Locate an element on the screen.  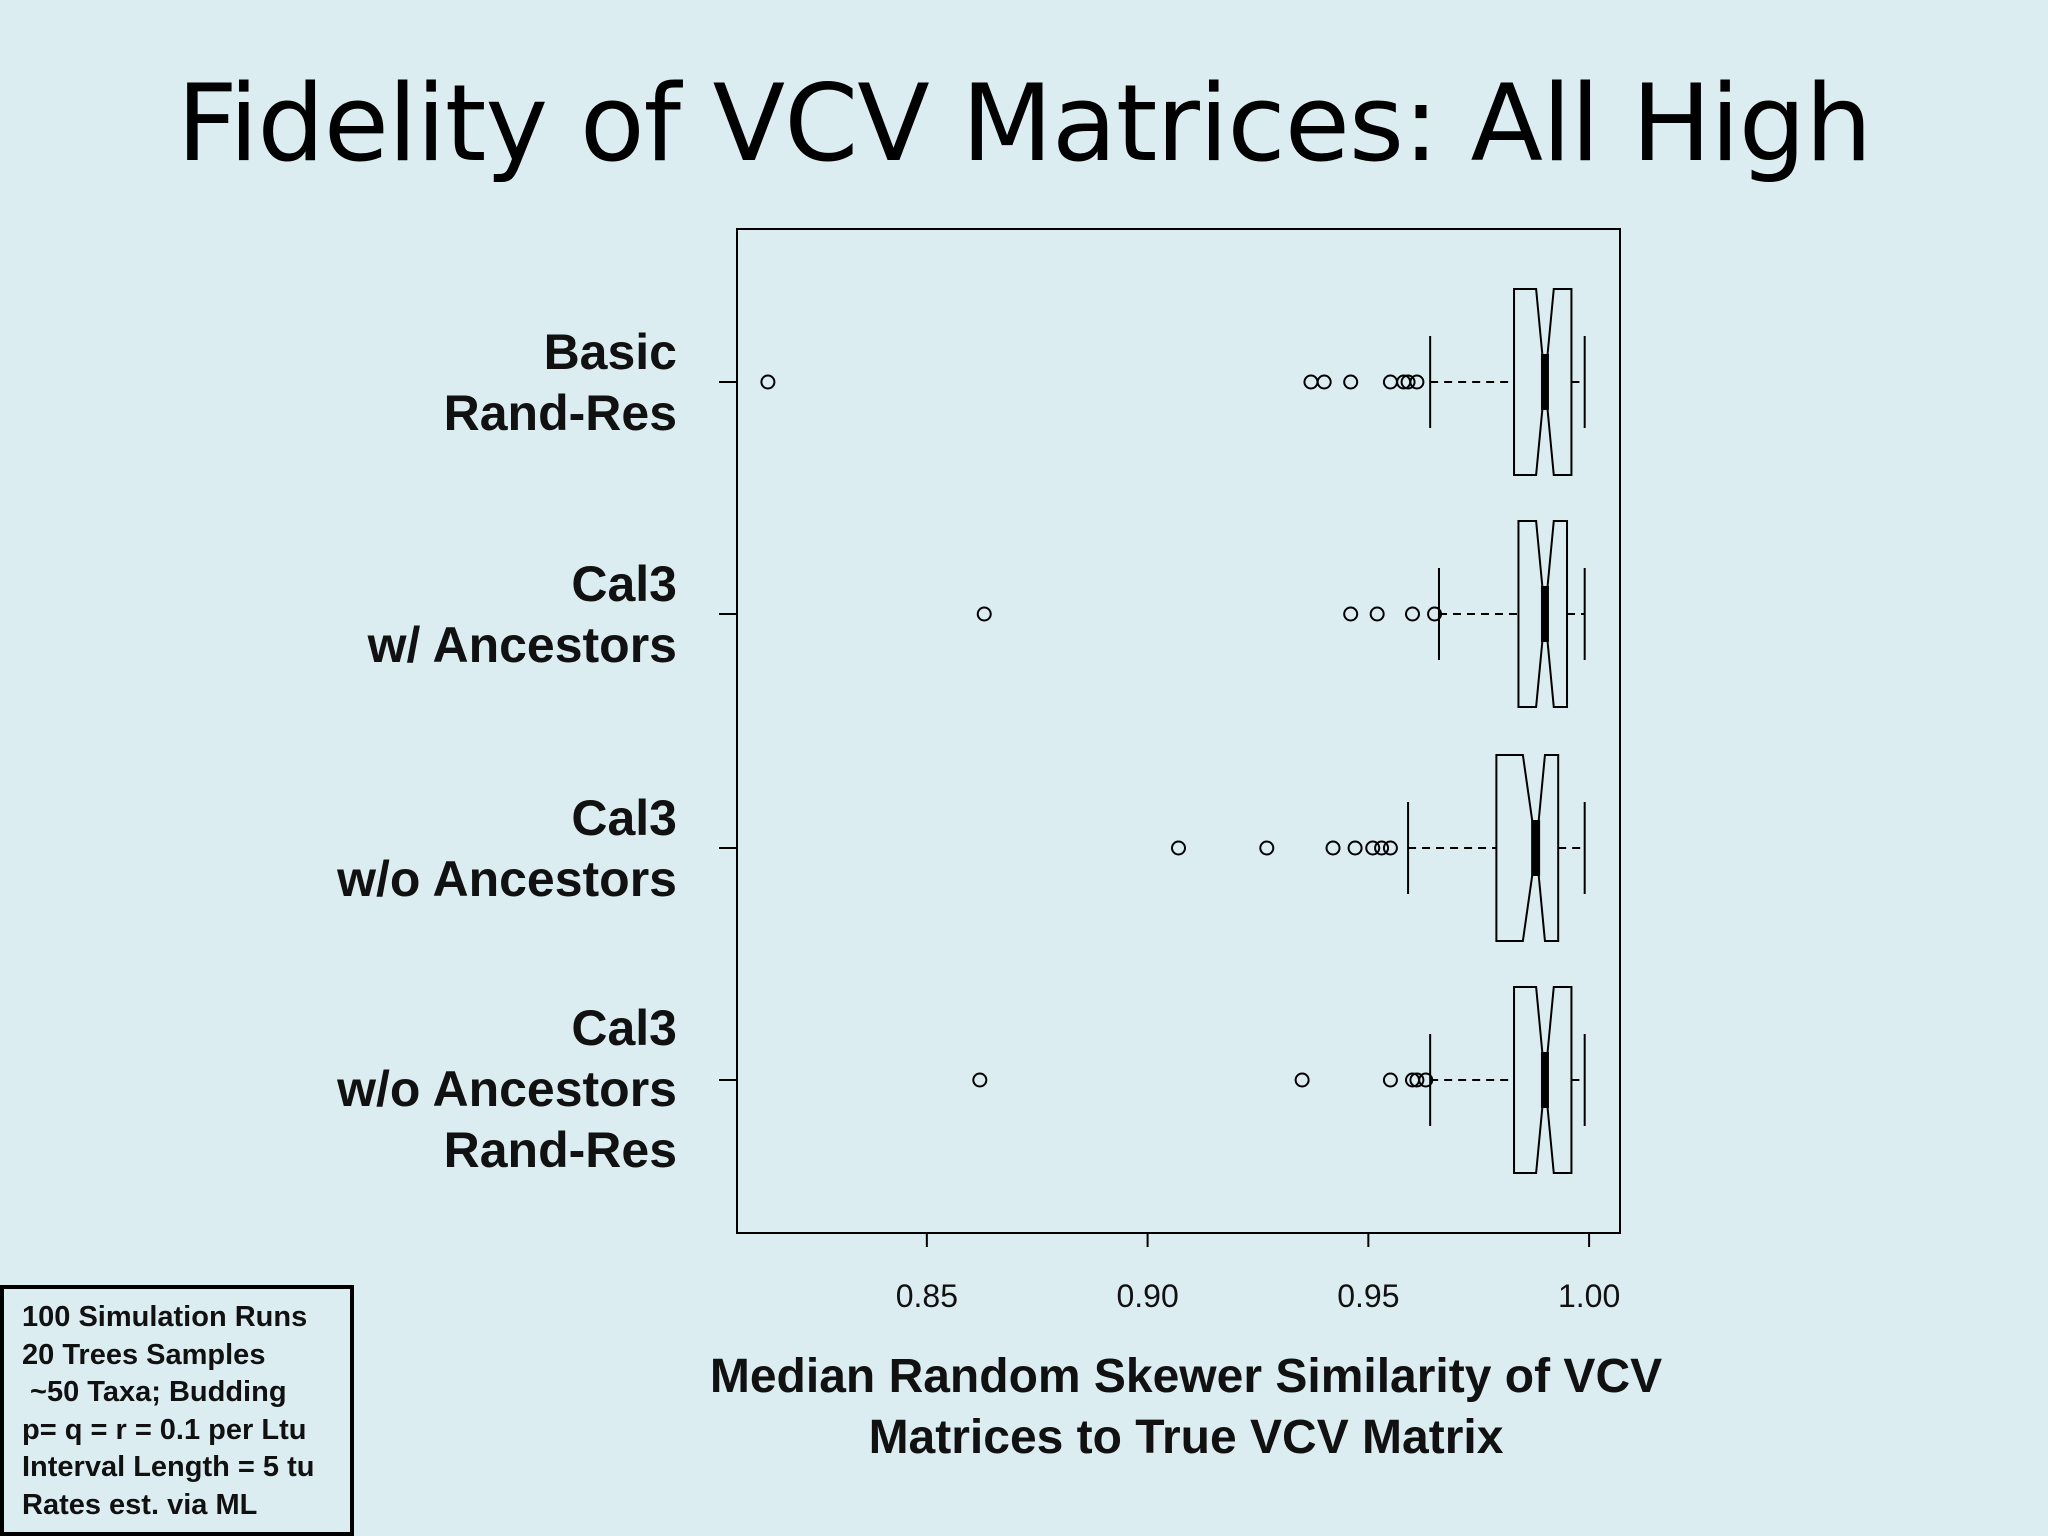
x-tick-label: 0.95 is located at coordinates (1368, 1296).